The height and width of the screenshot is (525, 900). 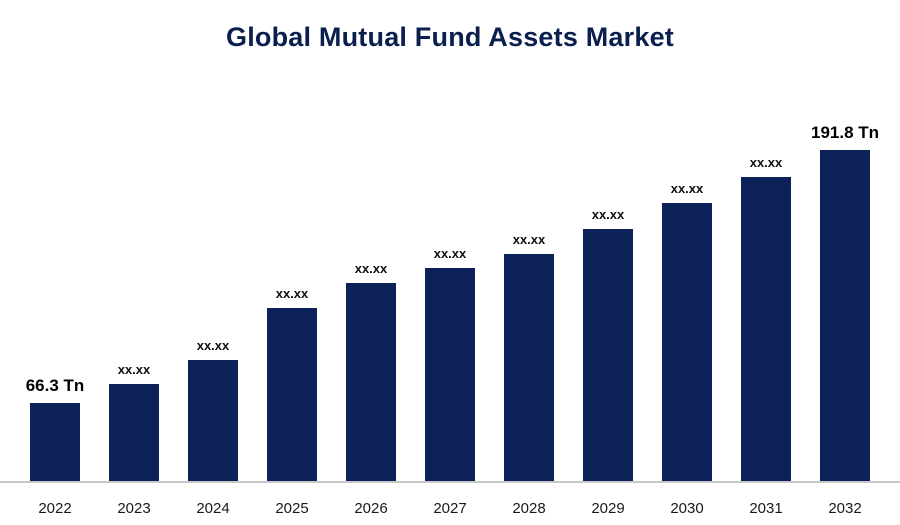 I want to click on bar-column: 191.8 Tn, so click(x=845, y=303).